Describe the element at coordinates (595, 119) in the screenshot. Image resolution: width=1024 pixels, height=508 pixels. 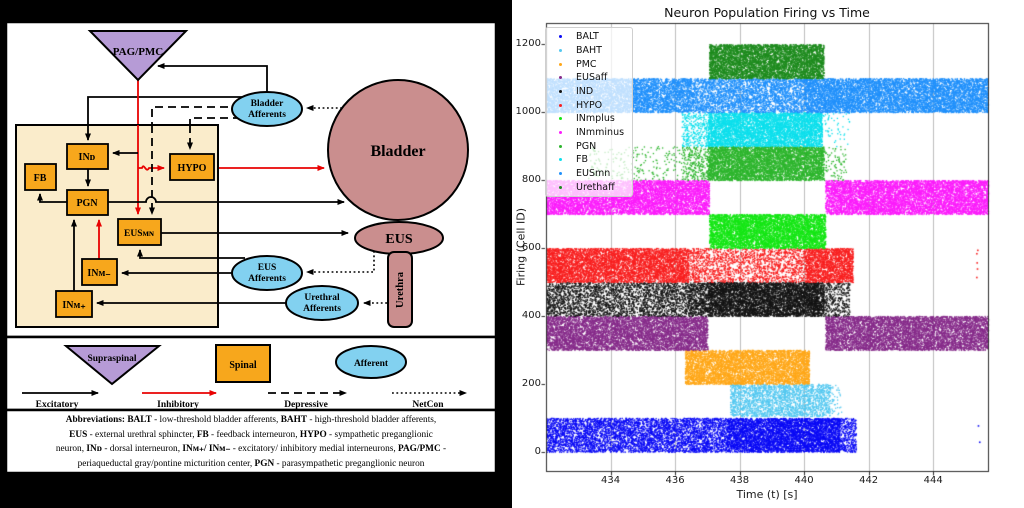
I see `legend-label: INmplus` at that location.